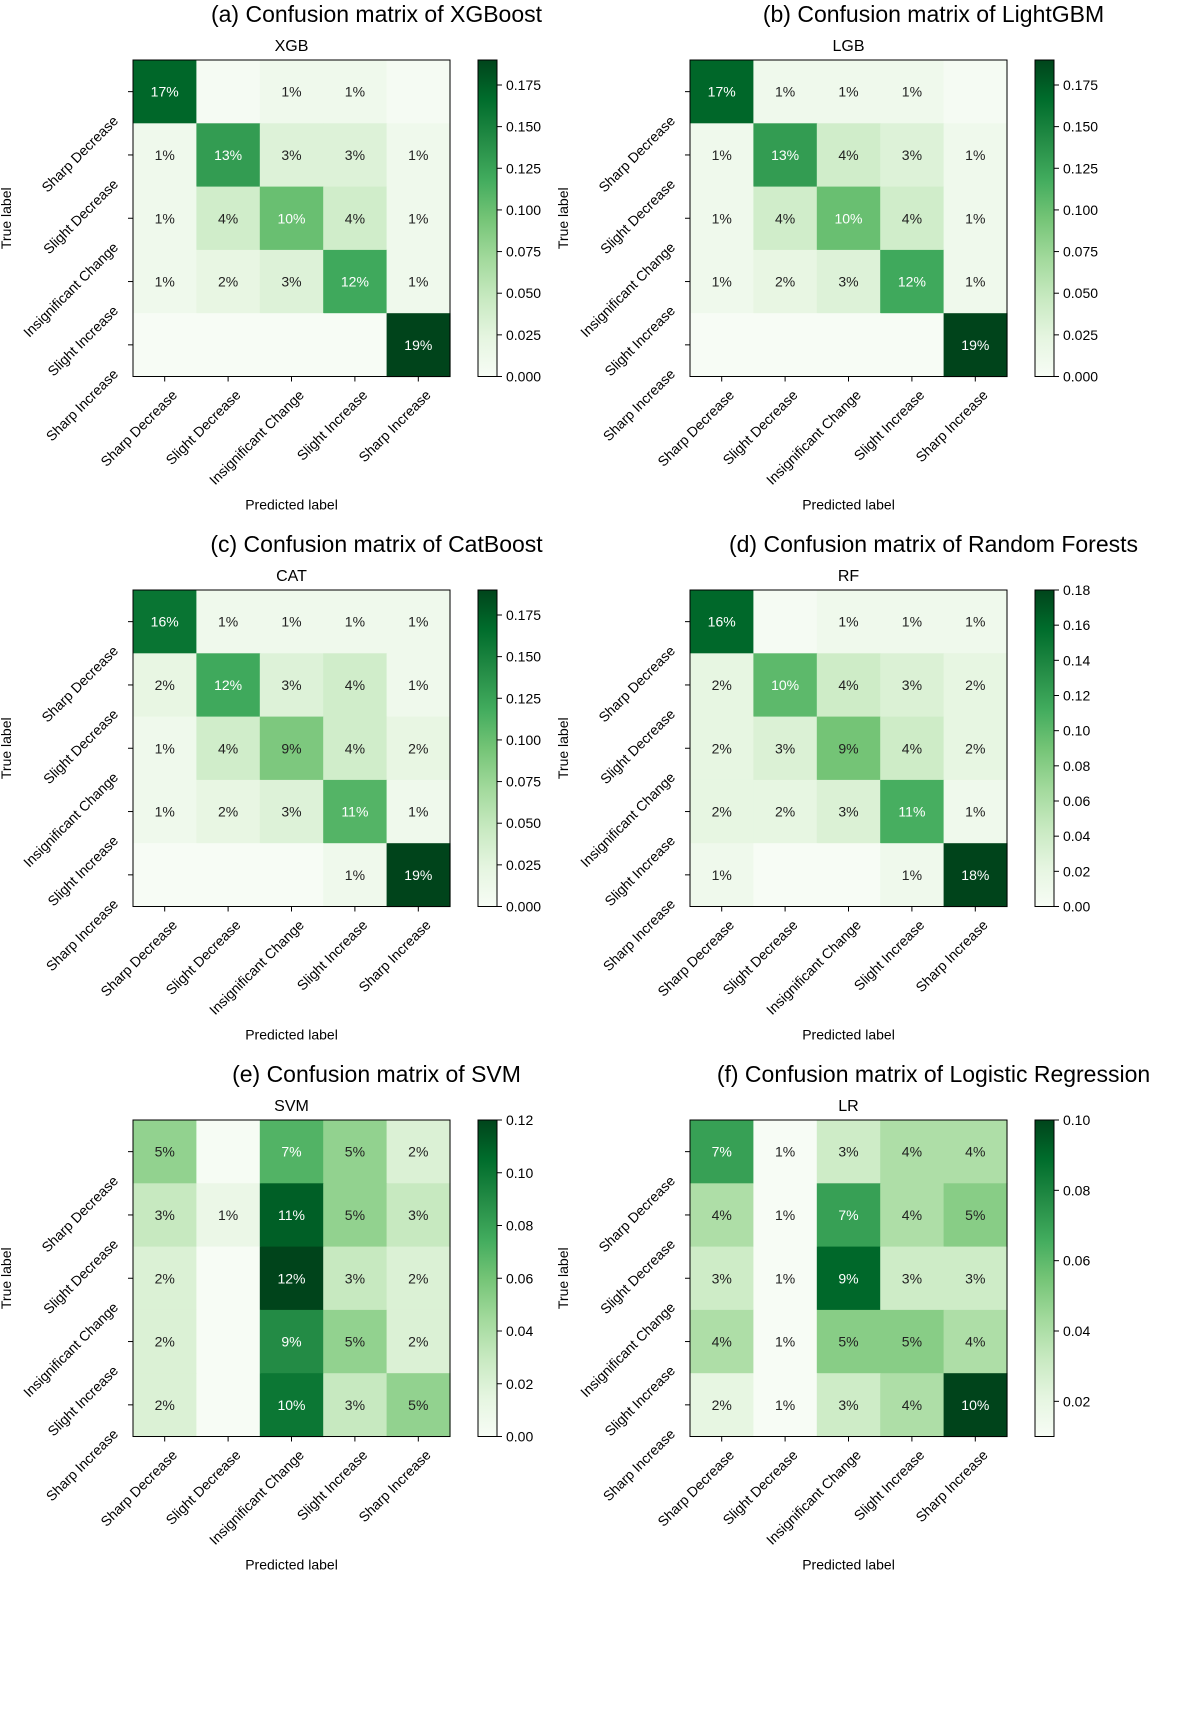 The width and height of the screenshot is (1200, 1721). I want to click on cell-label: 18%, so click(975, 875).